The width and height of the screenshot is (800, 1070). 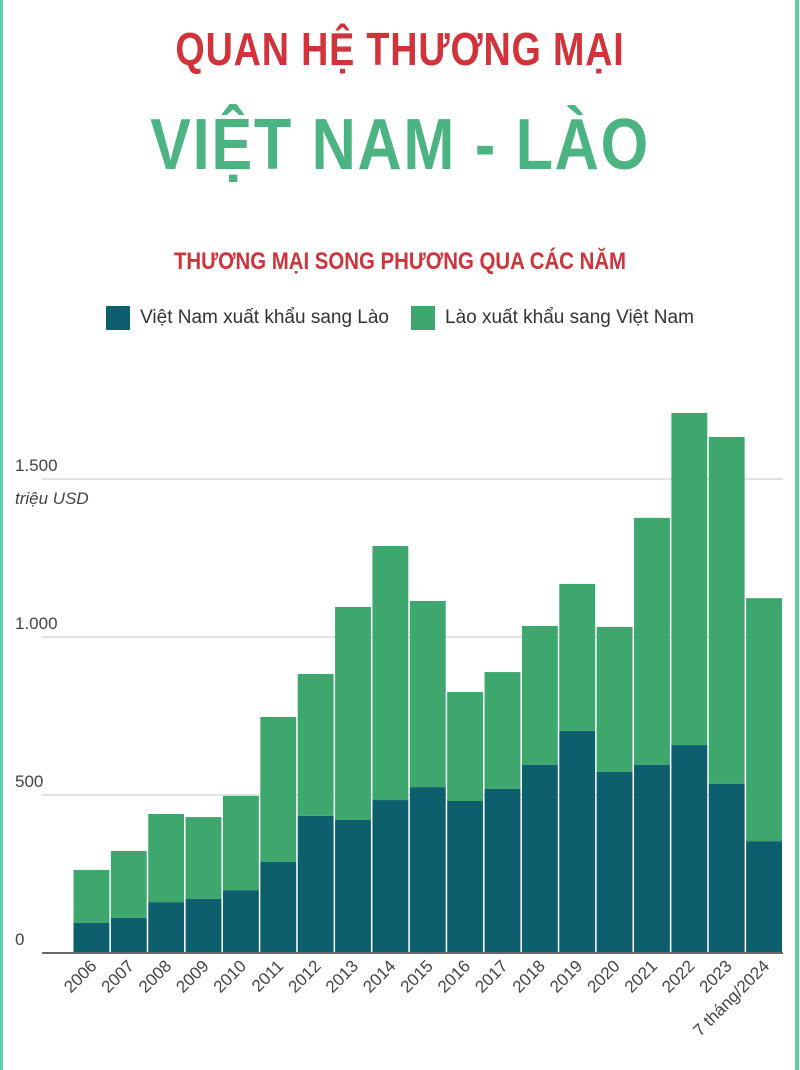 I want to click on y-tick-label: 500, so click(x=29, y=781).